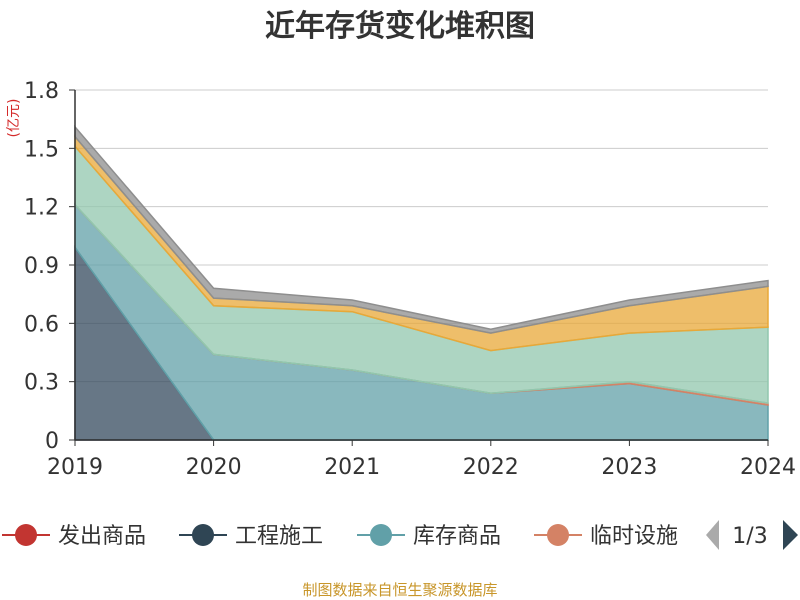 The width and height of the screenshot is (800, 600). I want to click on legend: 发出商品 工程施工 库存商品 临时设施, so click(340, 536).